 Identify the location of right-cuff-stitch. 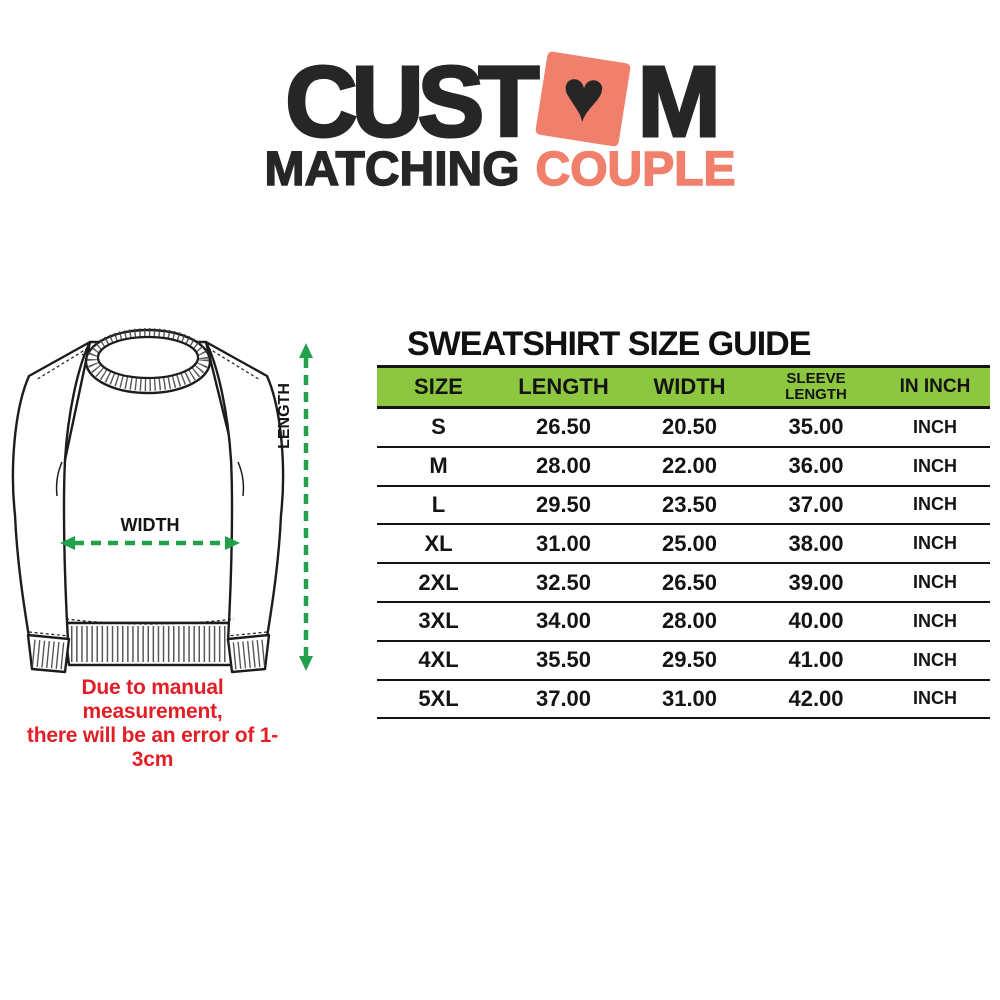
(247, 634).